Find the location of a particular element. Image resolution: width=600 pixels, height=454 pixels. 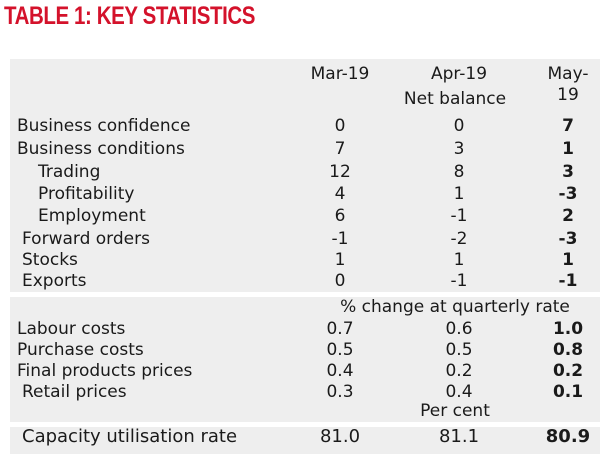

table-row: Business confidence 0 0 7 is located at coordinates (305, 126).